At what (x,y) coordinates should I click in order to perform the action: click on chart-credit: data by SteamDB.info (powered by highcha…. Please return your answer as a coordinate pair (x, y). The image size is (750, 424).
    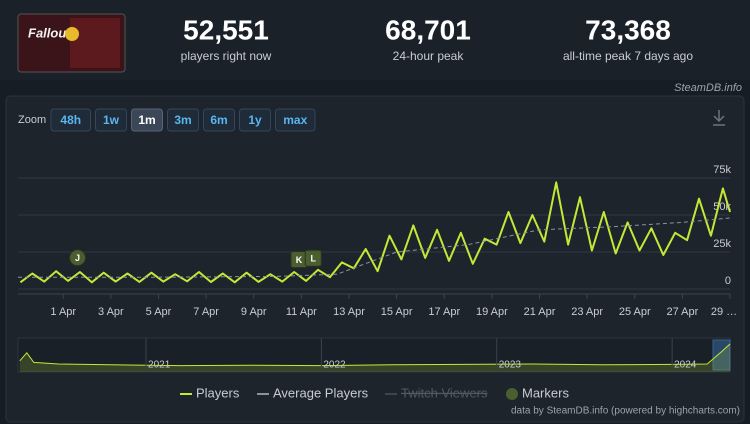
    Looking at the image, I should click on (625, 411).